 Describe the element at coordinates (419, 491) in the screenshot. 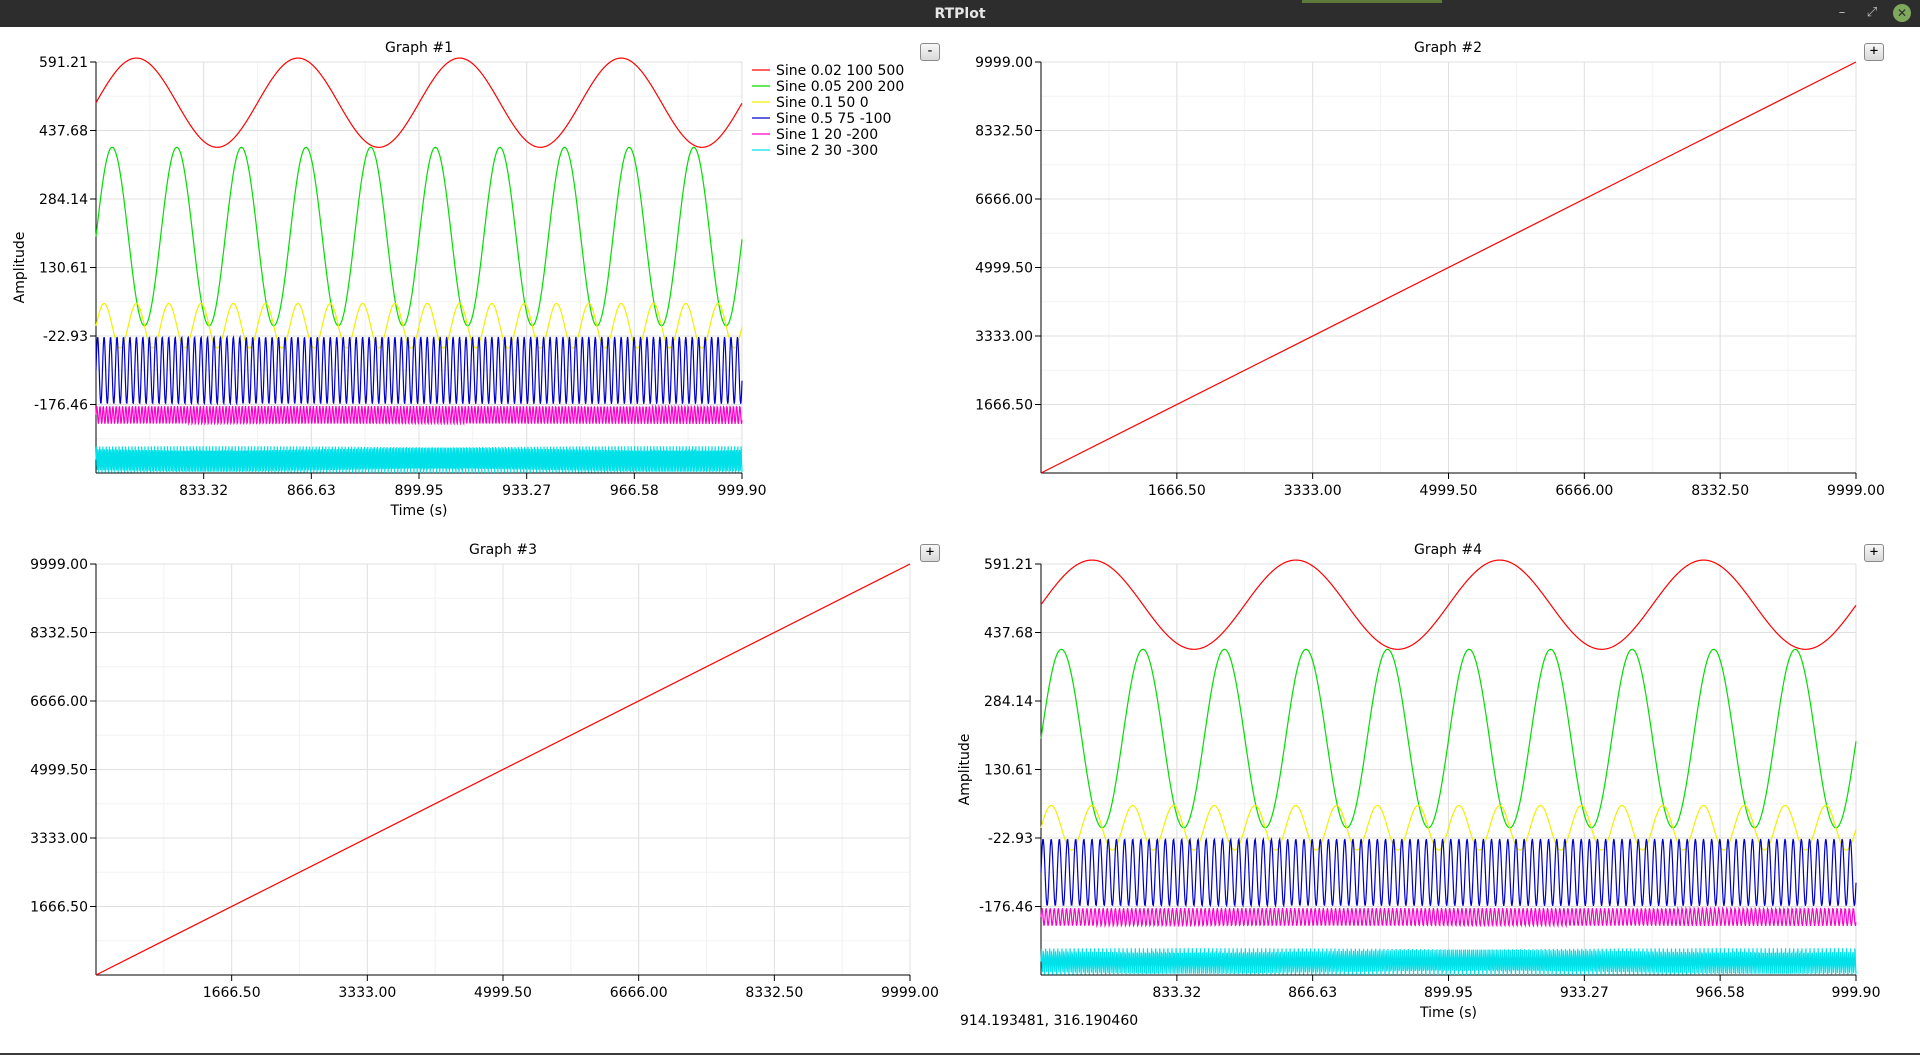

I see `graph-1-x-tick-label: 899.95` at that location.